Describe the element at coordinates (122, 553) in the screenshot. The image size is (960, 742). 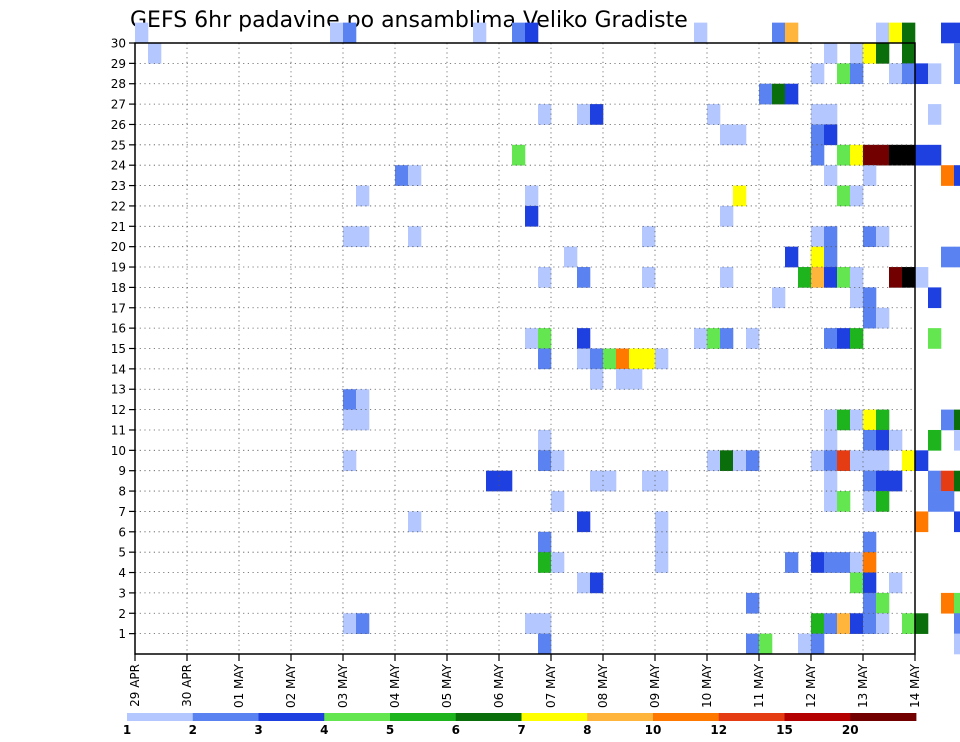
I see `y-tick-label: 5` at that location.